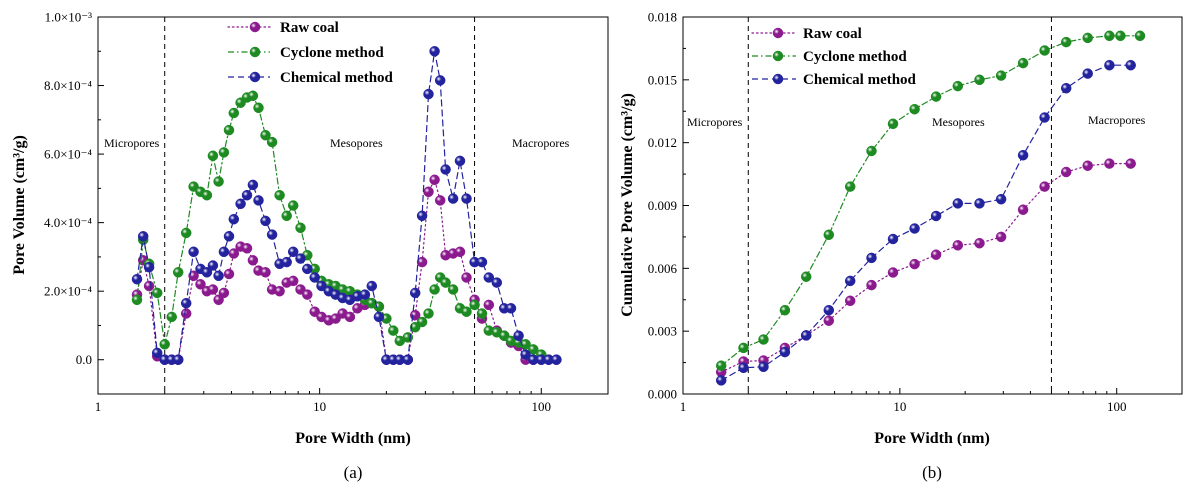  I want to click on x-axis-title: Pore Width (nm), so click(932, 438).